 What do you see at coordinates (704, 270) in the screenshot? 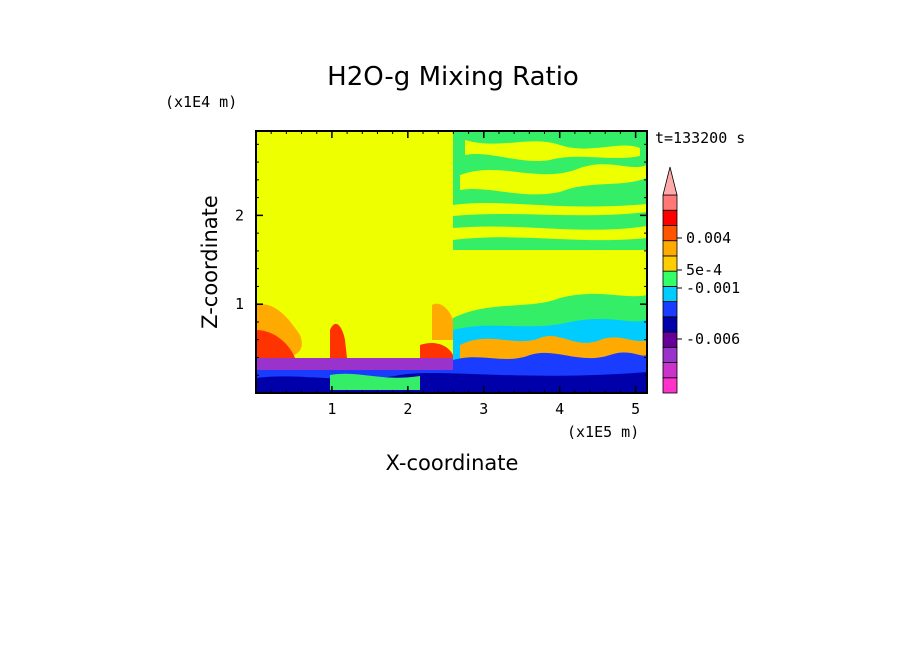
I see `colorbar-label: 5e-4` at bounding box center [704, 270].